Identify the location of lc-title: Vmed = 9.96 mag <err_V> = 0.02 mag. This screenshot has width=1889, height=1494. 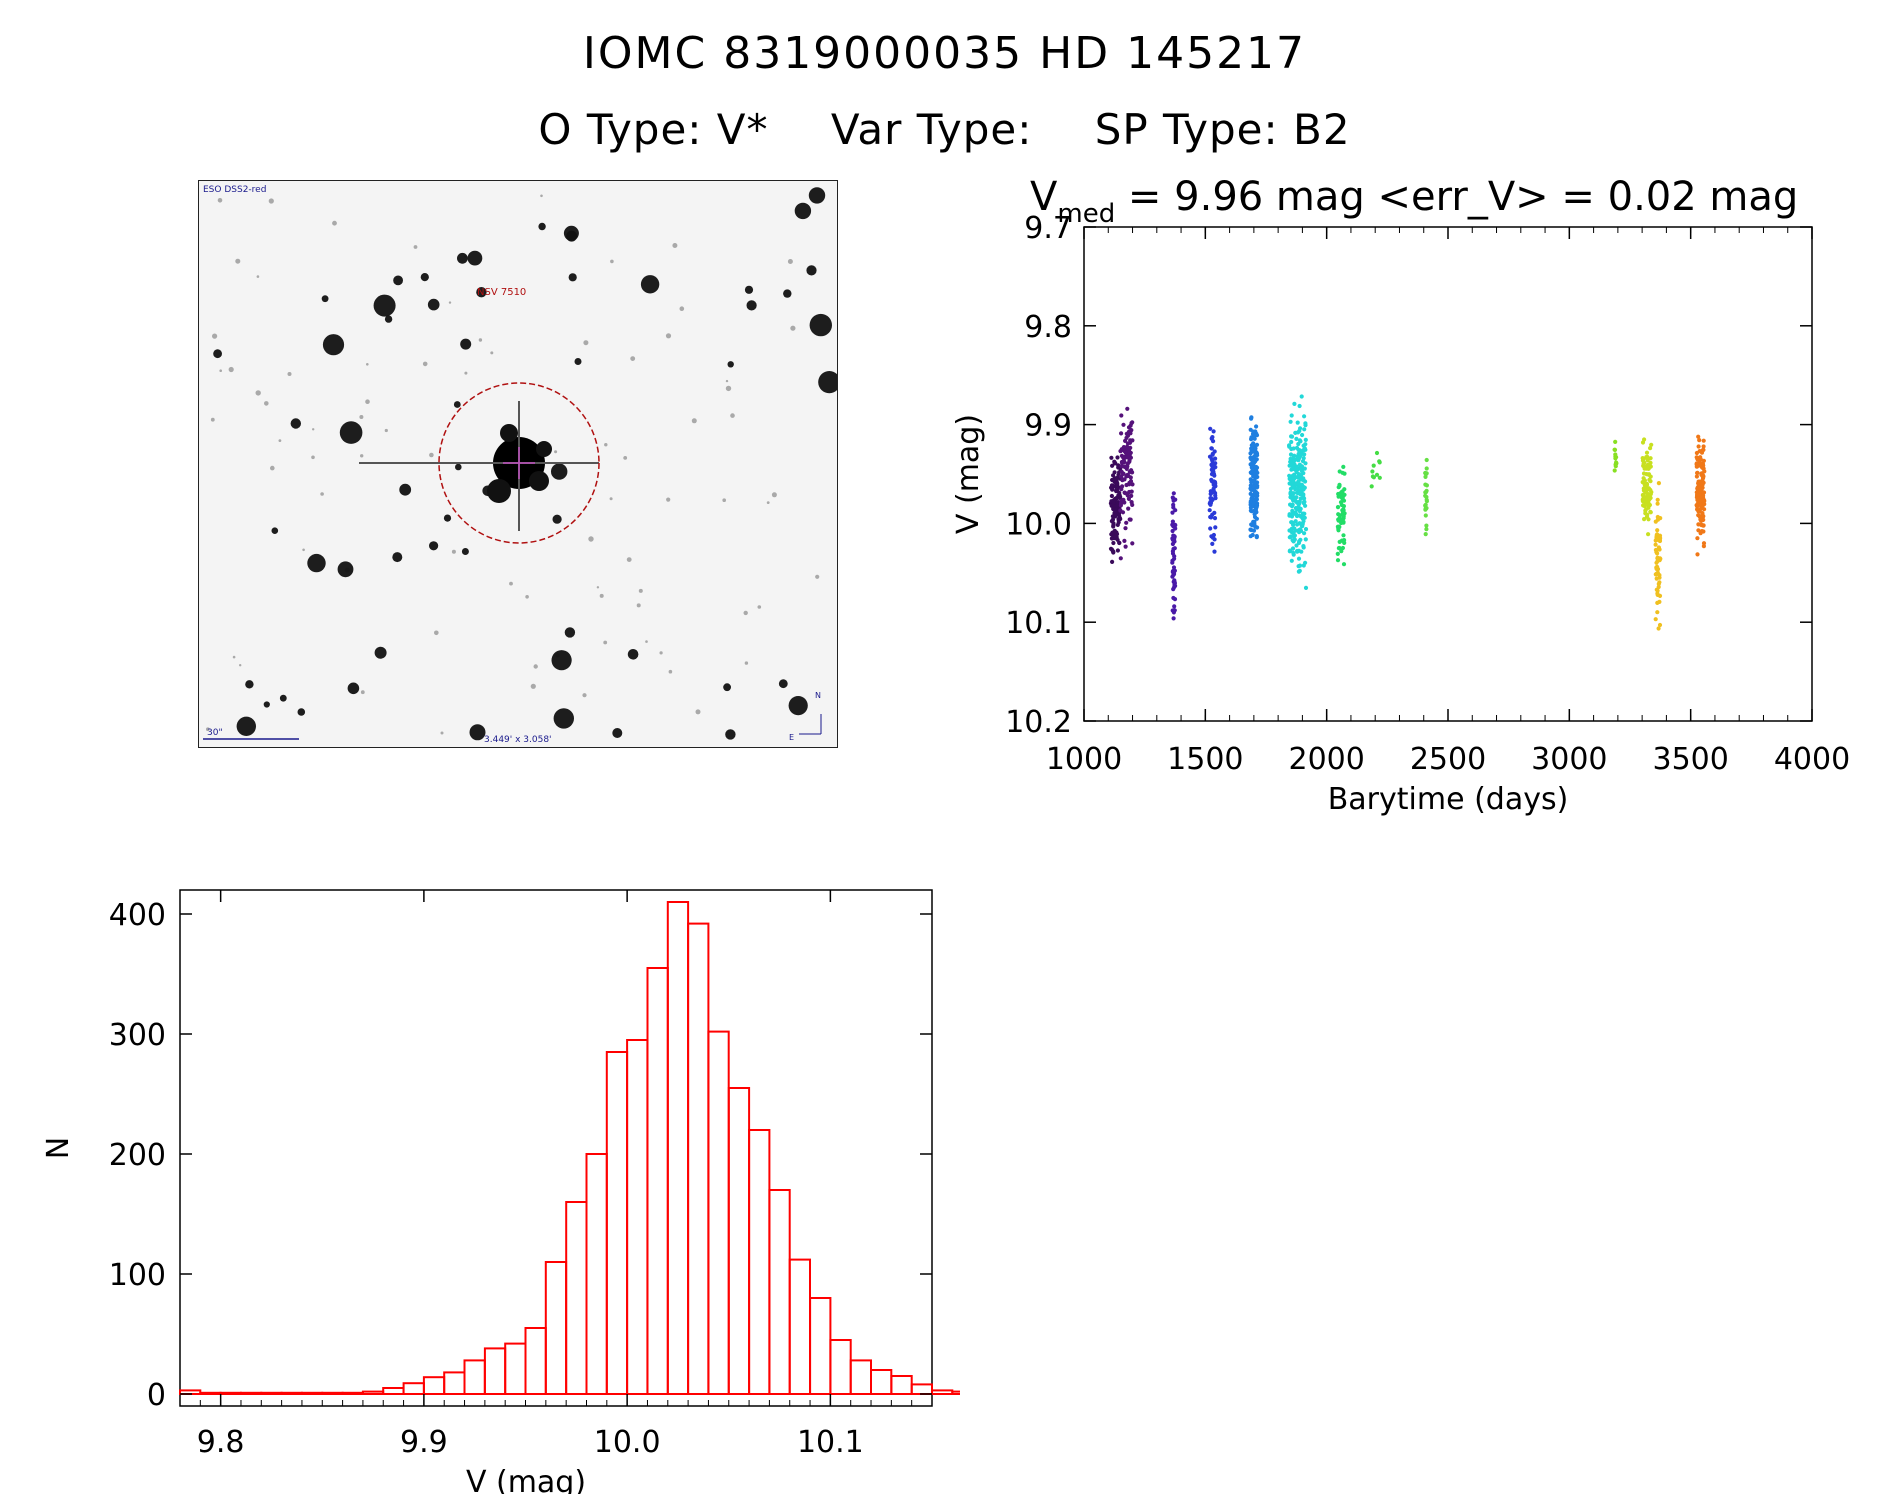
(1414, 201).